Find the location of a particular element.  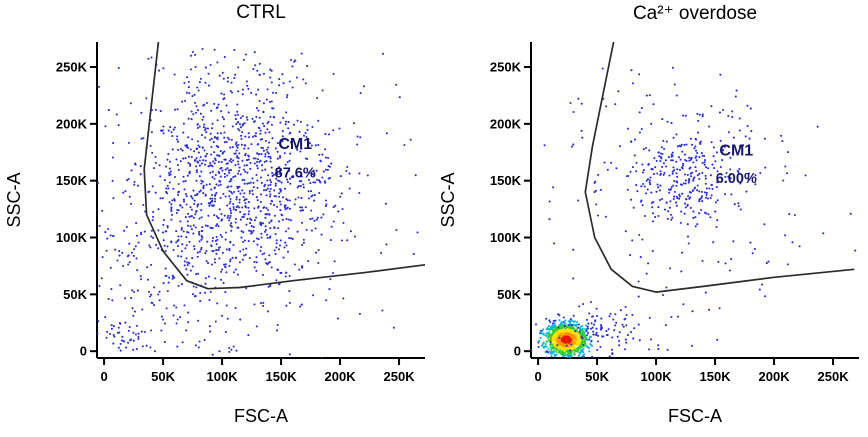

gate-percent-label: 87.6% is located at coordinates (295, 173).